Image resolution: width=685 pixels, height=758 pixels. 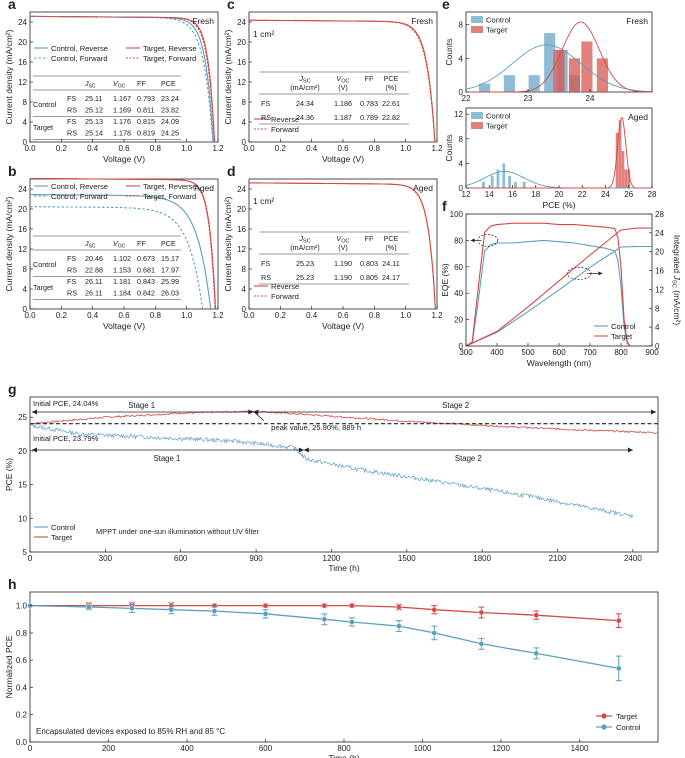 I want to click on x-tick-label: 600, so click(x=181, y=558).